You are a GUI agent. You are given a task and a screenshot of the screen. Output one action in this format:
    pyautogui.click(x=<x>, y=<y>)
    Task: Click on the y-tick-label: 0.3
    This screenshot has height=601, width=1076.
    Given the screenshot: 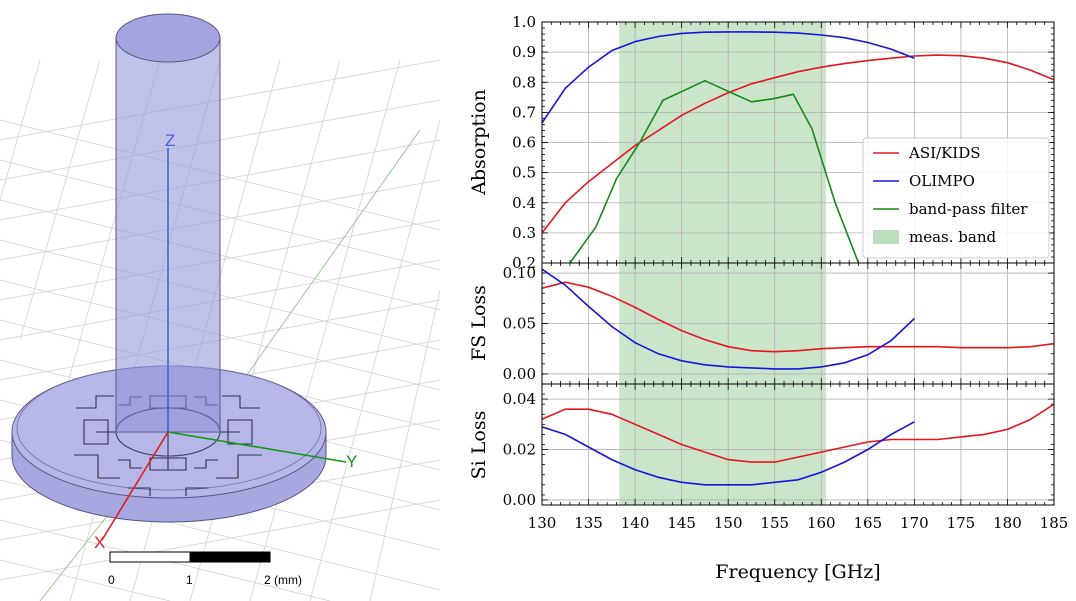 What is the action you would take?
    pyautogui.click(x=524, y=233)
    